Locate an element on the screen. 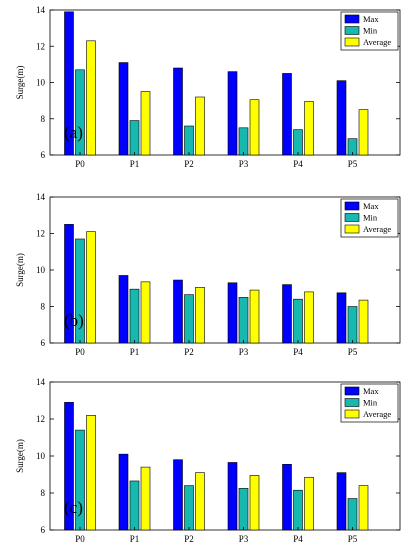  panel-label: (a) is located at coordinates (73, 132).